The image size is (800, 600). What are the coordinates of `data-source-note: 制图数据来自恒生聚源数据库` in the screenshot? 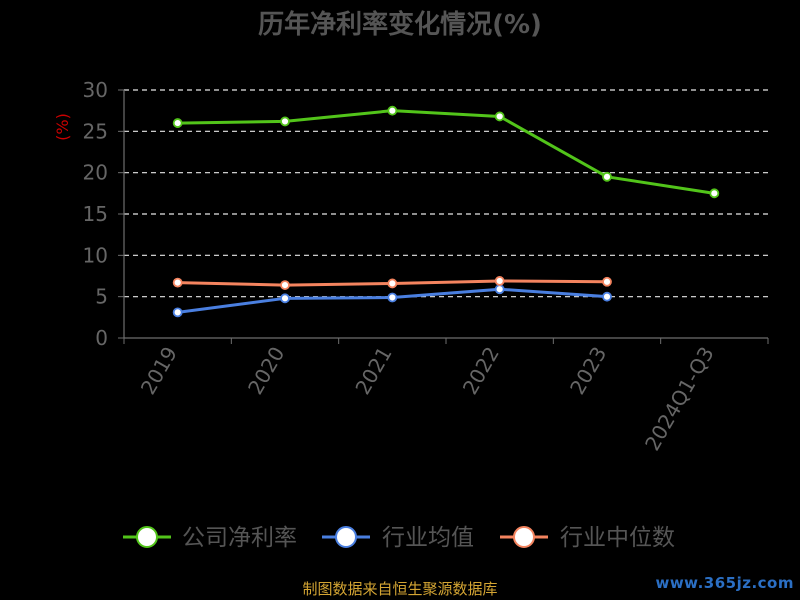 It's located at (400, 589).